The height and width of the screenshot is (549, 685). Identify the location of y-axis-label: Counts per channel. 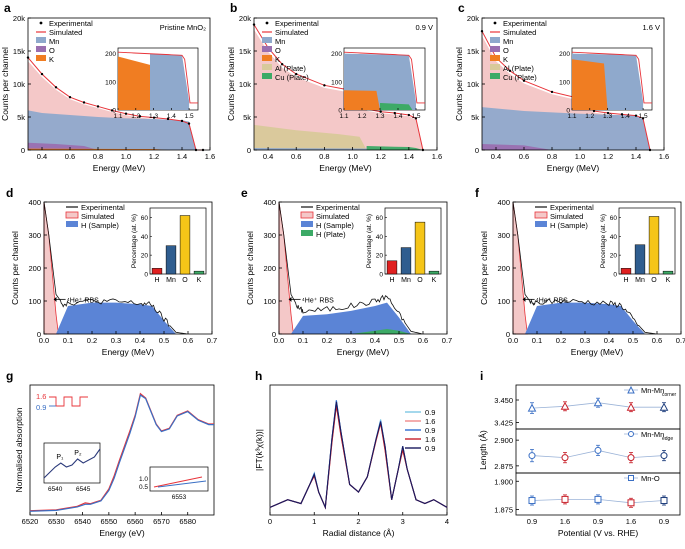
(459, 84).